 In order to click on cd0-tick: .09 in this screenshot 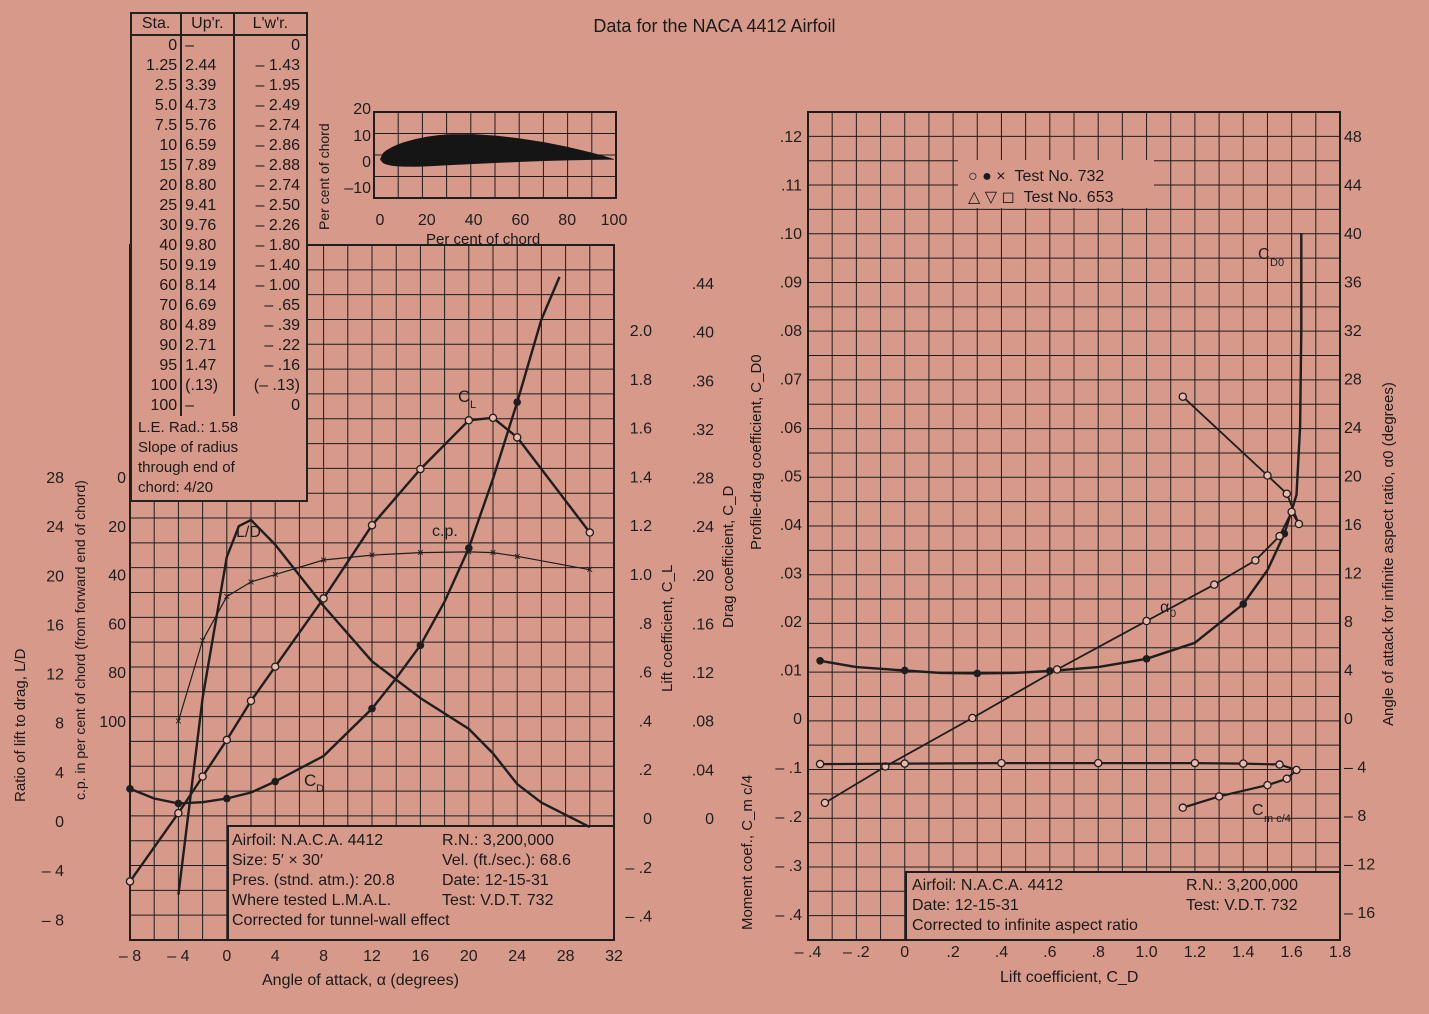, I will do `click(791, 283)`.